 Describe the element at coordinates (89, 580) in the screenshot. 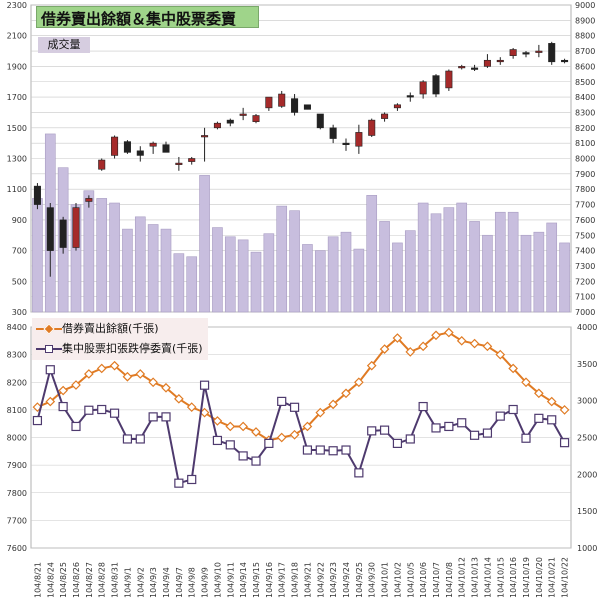

I see `x-axis-tick: 104/8/27` at that location.